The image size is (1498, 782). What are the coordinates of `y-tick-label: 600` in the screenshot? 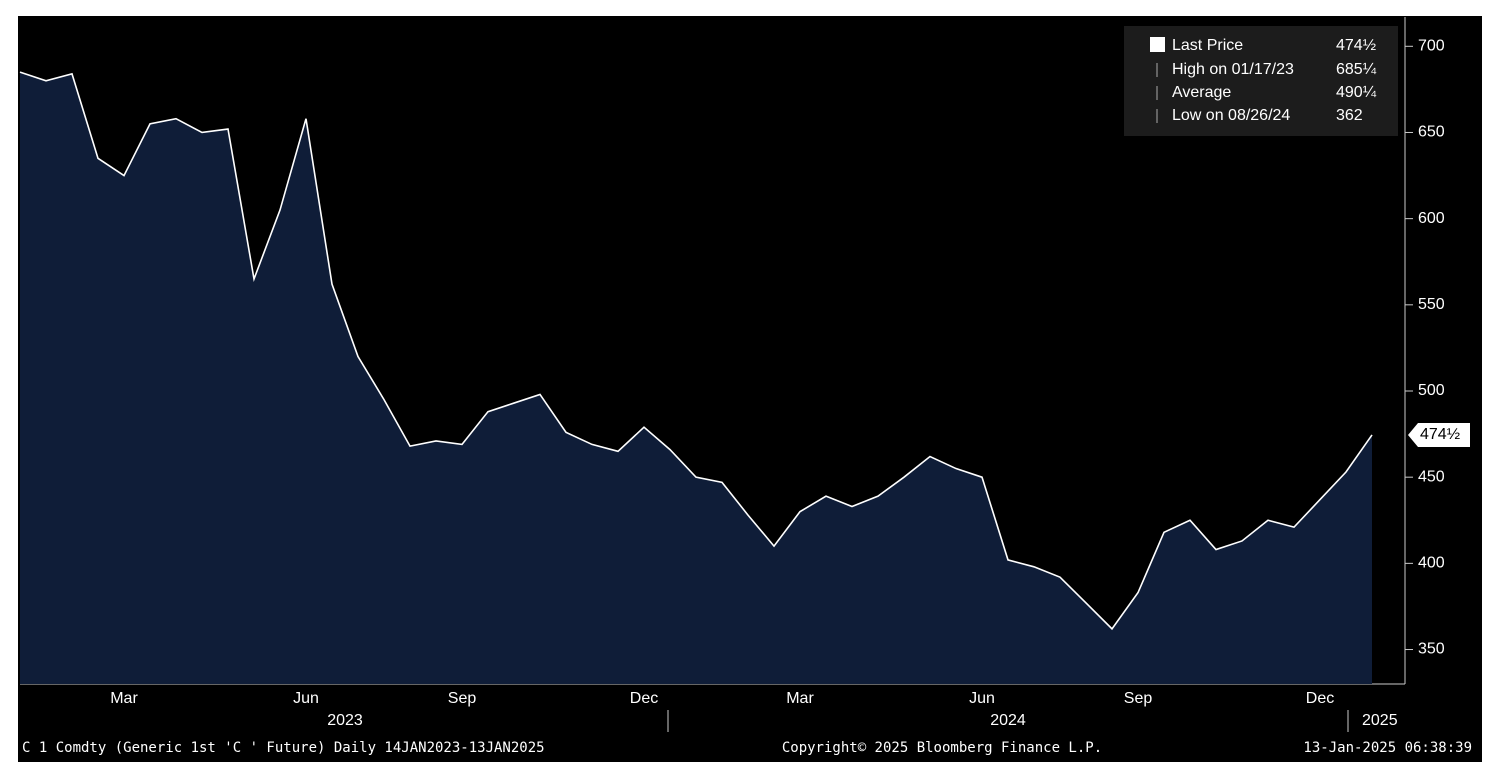 It's located at (1431, 218).